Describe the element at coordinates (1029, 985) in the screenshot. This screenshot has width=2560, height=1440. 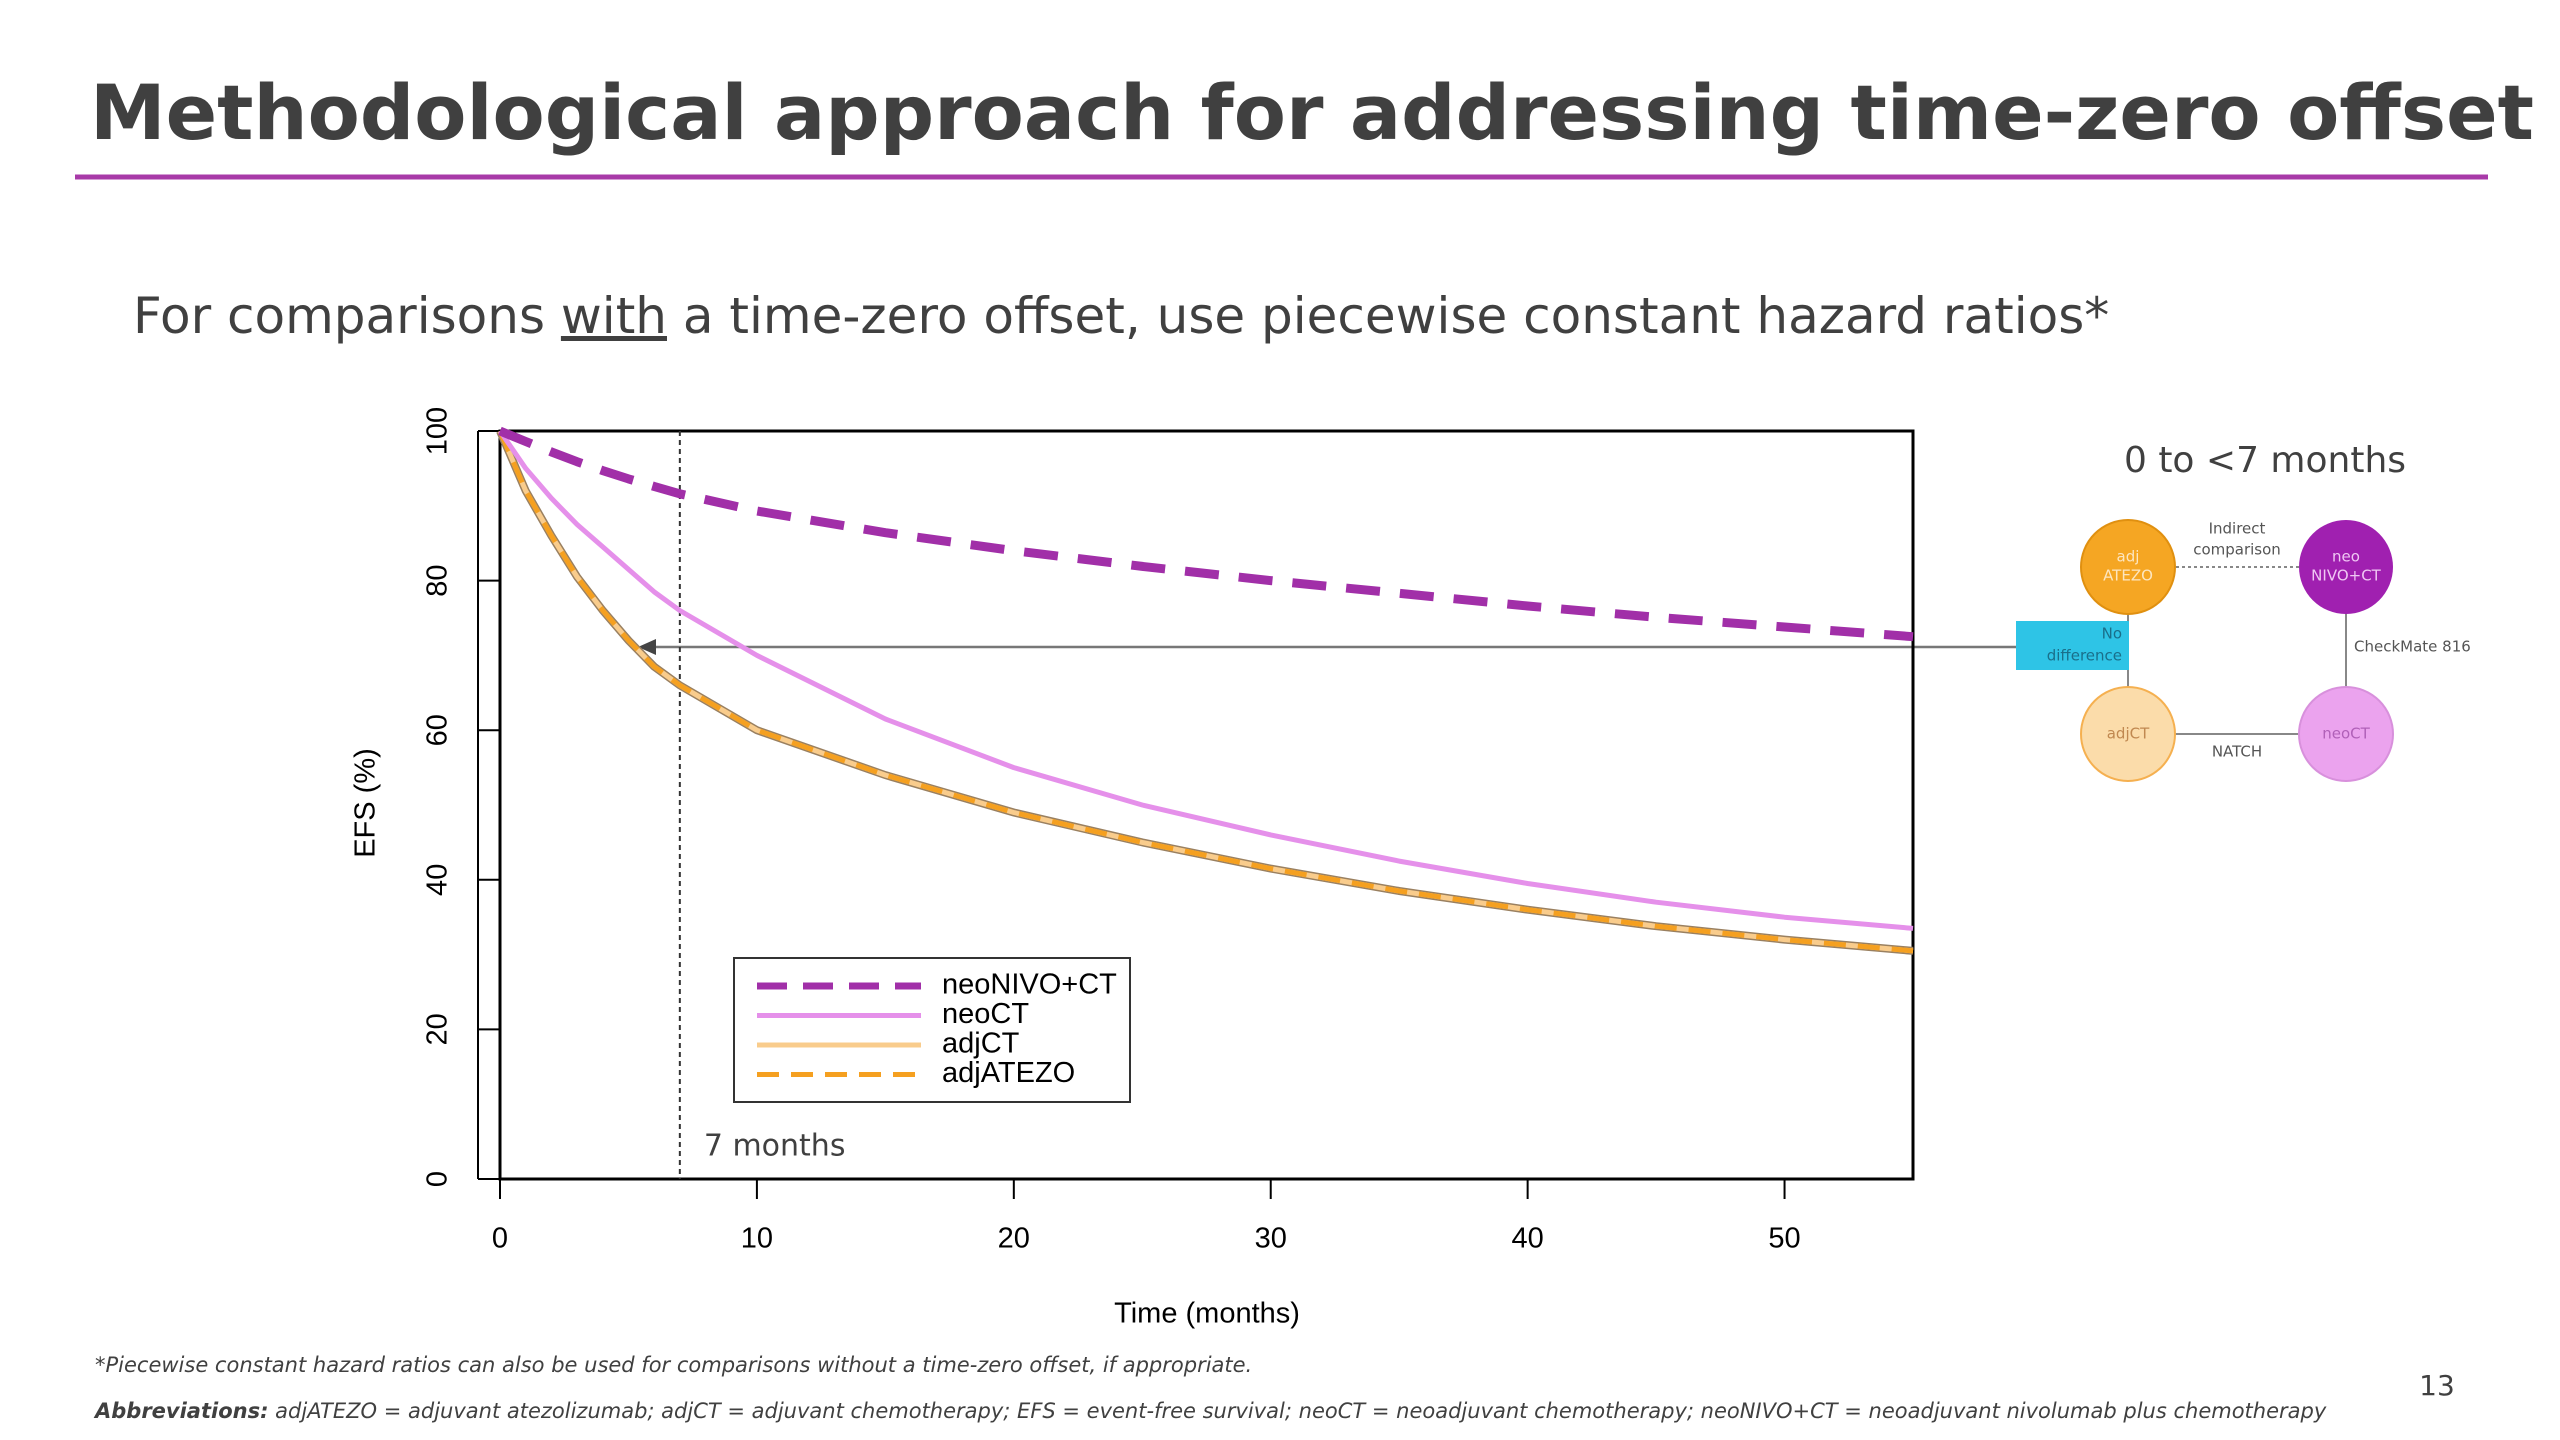
I see `legend-label: neoNIVO+CT` at that location.